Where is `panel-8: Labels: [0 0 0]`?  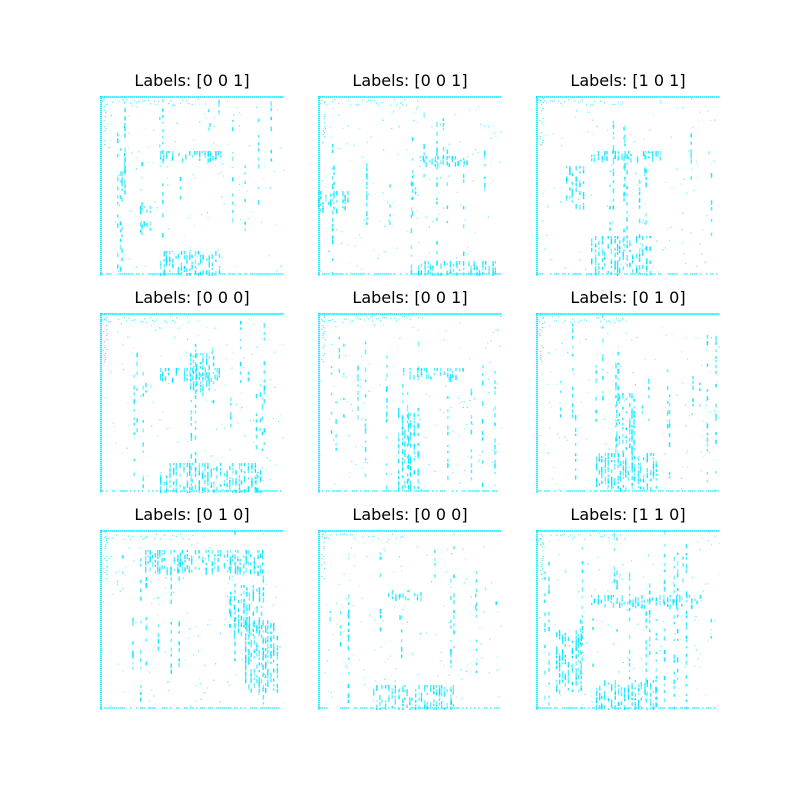
panel-8: Labels: [0 0 0] is located at coordinates (410, 614).